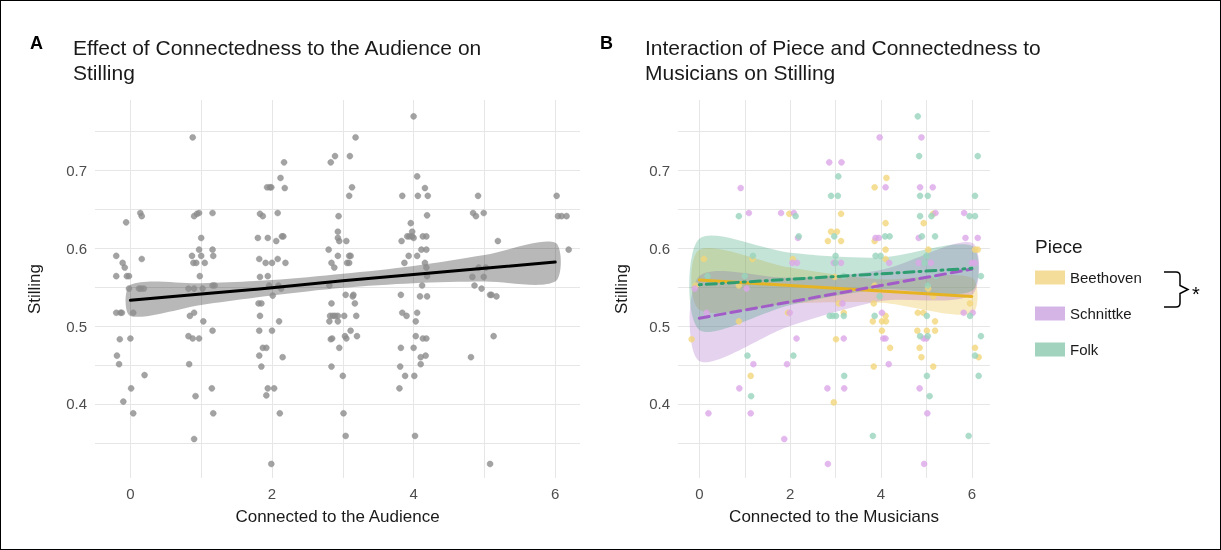 This screenshot has width=1221, height=550. What do you see at coordinates (834, 516) in the screenshot?
I see `x-axis-title: Connected to the Musicians` at bounding box center [834, 516].